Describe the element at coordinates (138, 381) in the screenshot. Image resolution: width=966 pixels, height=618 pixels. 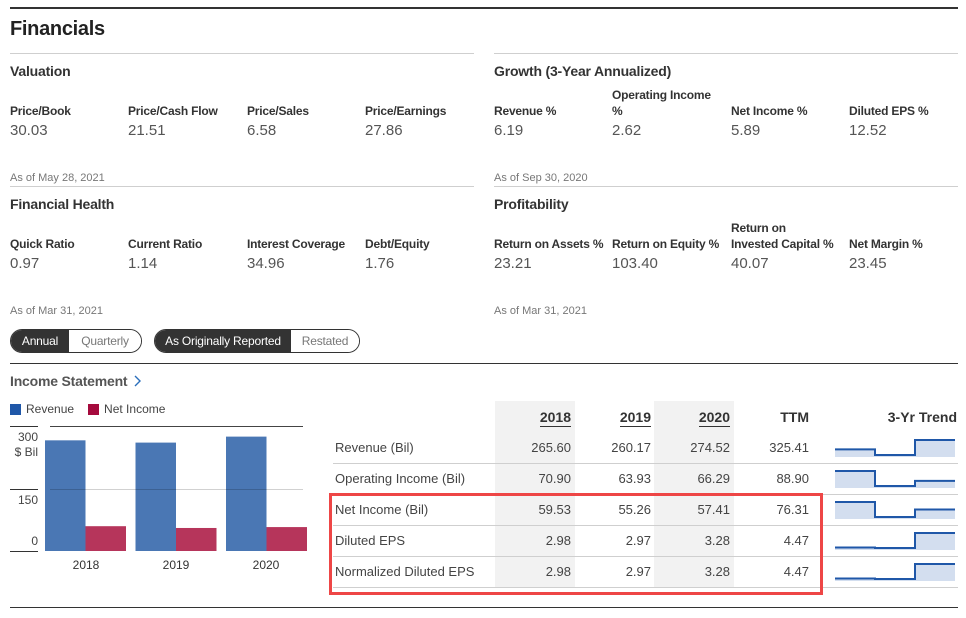
I see `chevron-right-icon` at that location.